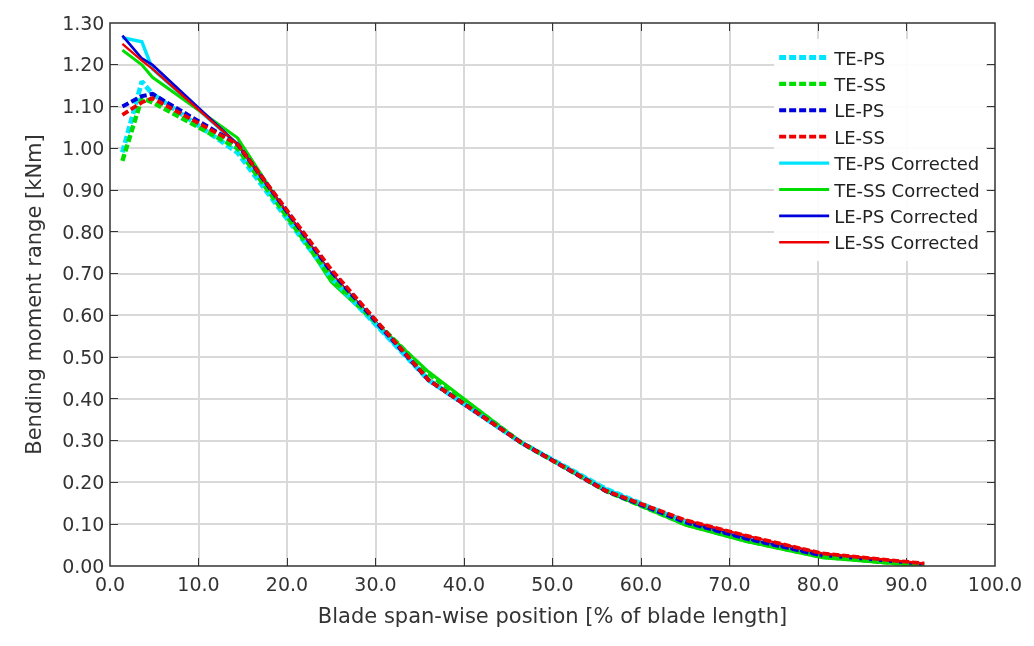 This screenshot has height=646, width=1034. What do you see at coordinates (641, 583) in the screenshot?
I see `x-tick-label: 60.0` at bounding box center [641, 583].